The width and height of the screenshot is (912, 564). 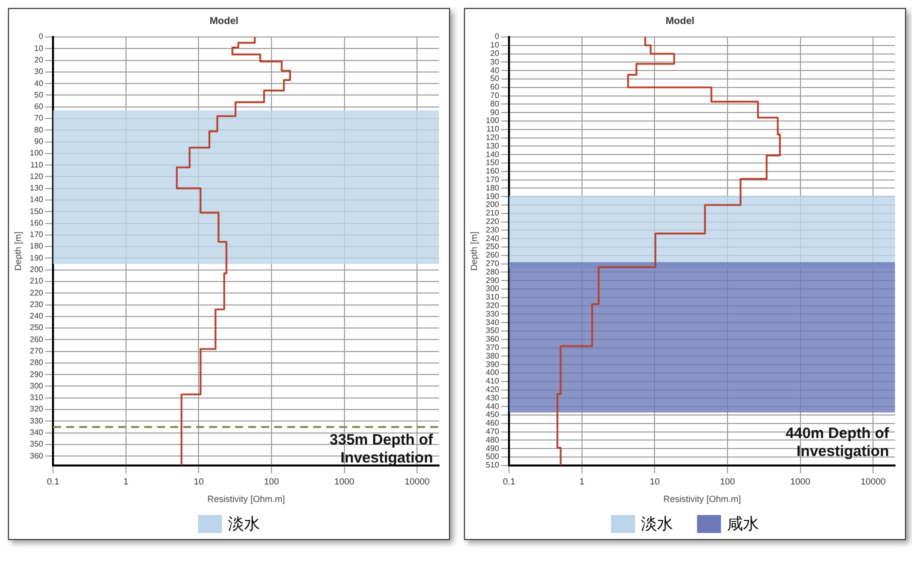 What do you see at coordinates (493, 289) in the screenshot?
I see `y-tick-label: 300` at bounding box center [493, 289].